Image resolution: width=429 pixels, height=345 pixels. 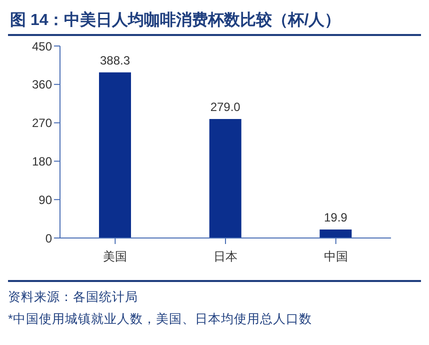 What do you see at coordinates (73, 297) in the screenshot?
I see `text: 资料来源：各国统计局` at bounding box center [73, 297].